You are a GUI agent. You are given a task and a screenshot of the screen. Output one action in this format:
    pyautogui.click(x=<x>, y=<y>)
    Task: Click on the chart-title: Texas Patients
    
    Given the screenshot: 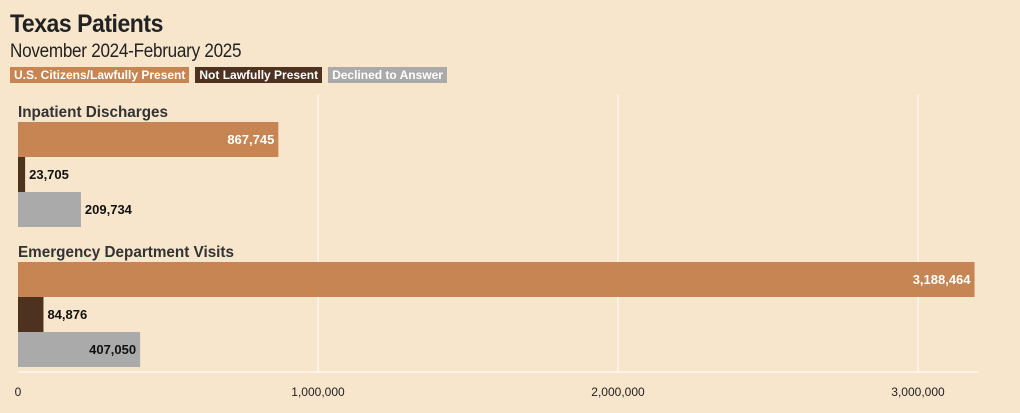 What is the action you would take?
    pyautogui.click(x=86, y=24)
    